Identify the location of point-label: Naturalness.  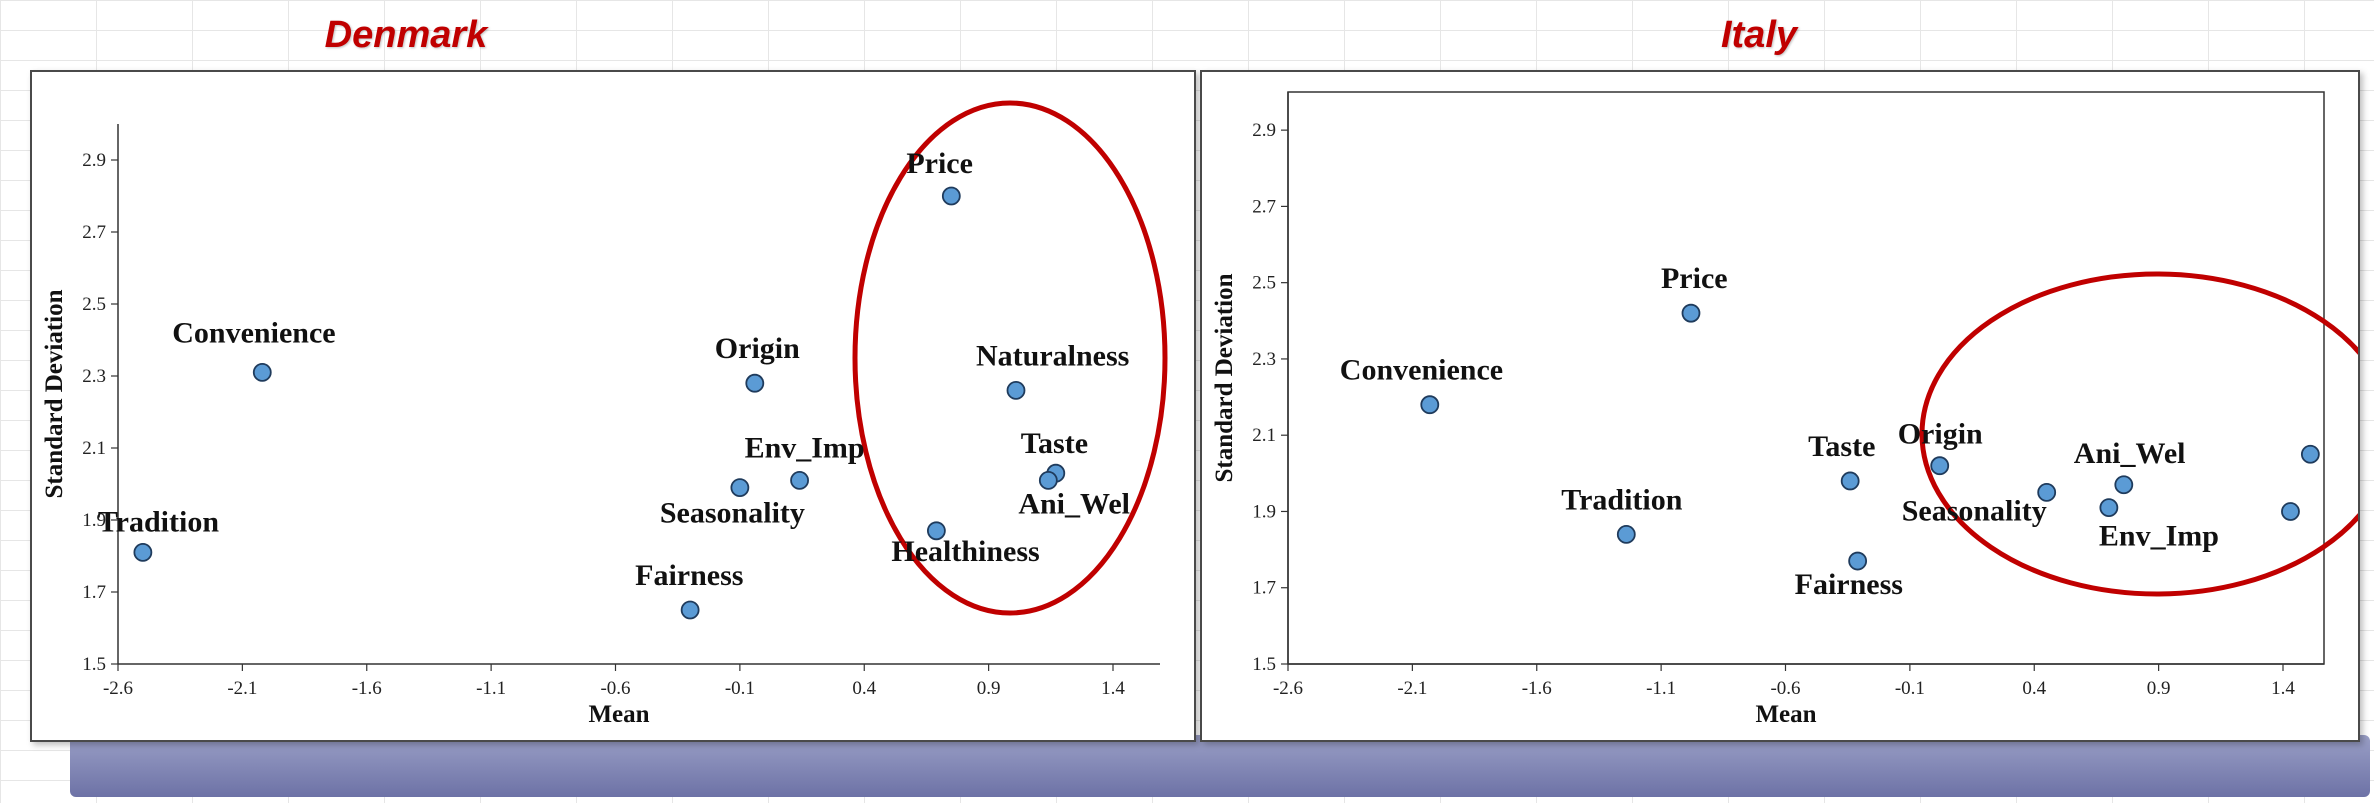
(1052, 355).